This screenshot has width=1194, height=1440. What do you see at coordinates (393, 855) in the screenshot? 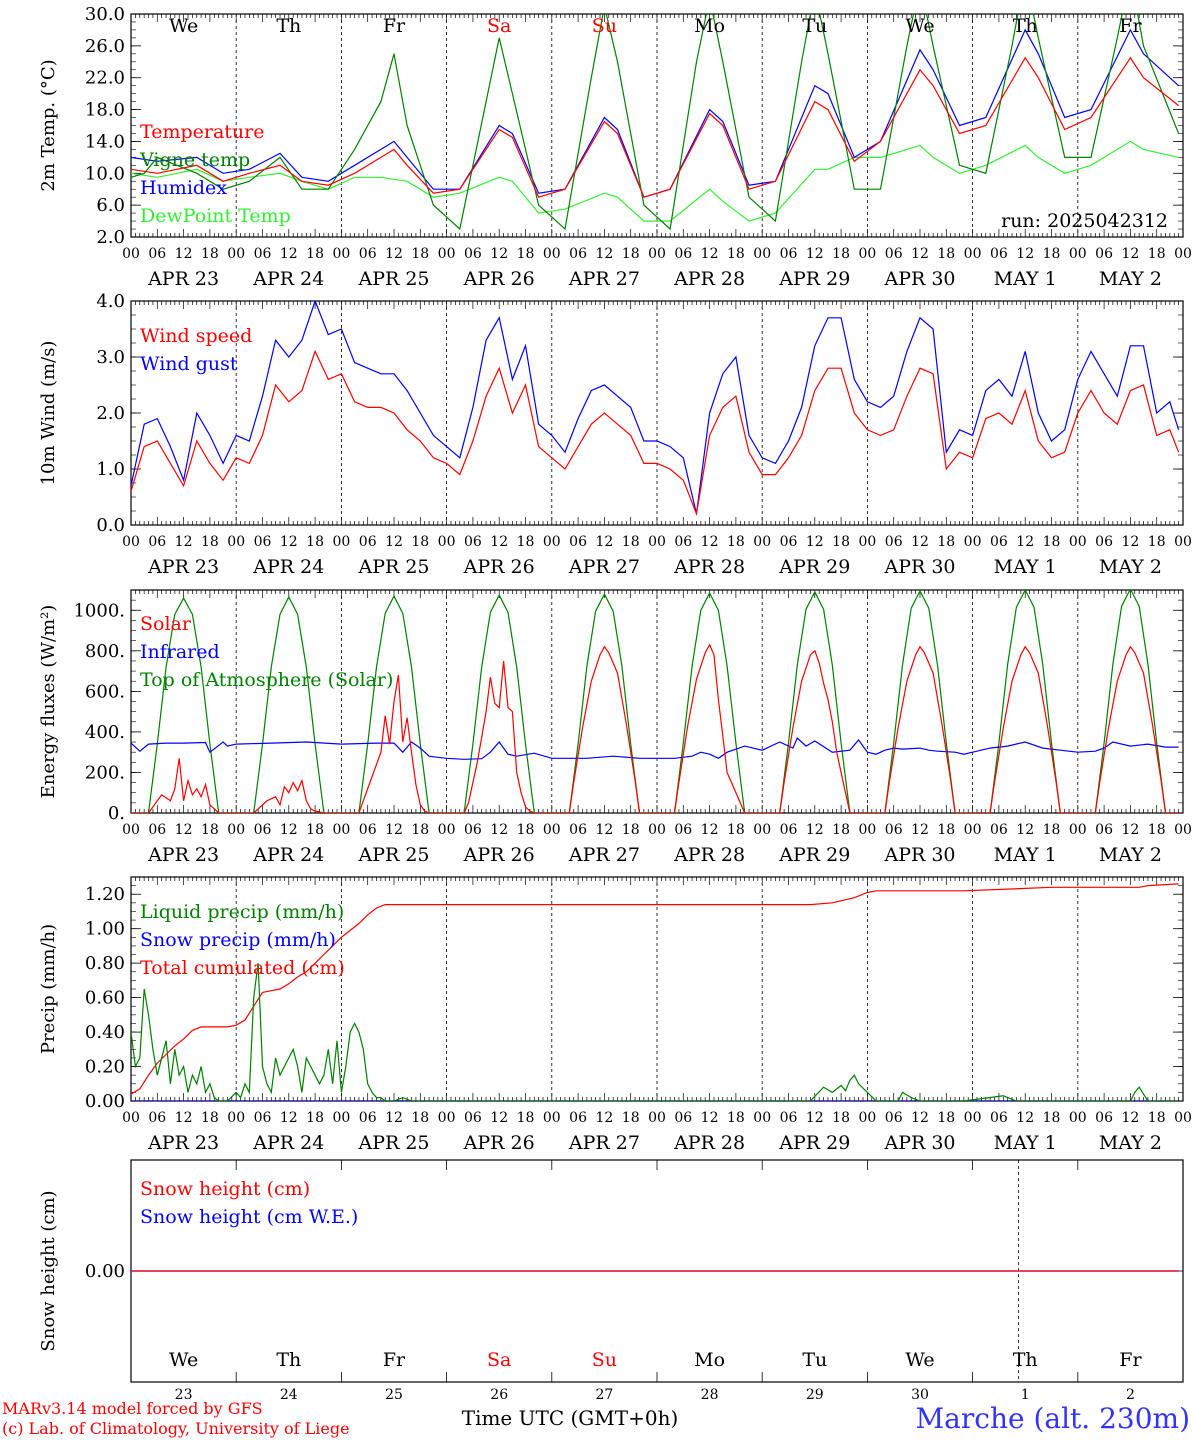
I see `date-label: APR 25` at bounding box center [393, 855].